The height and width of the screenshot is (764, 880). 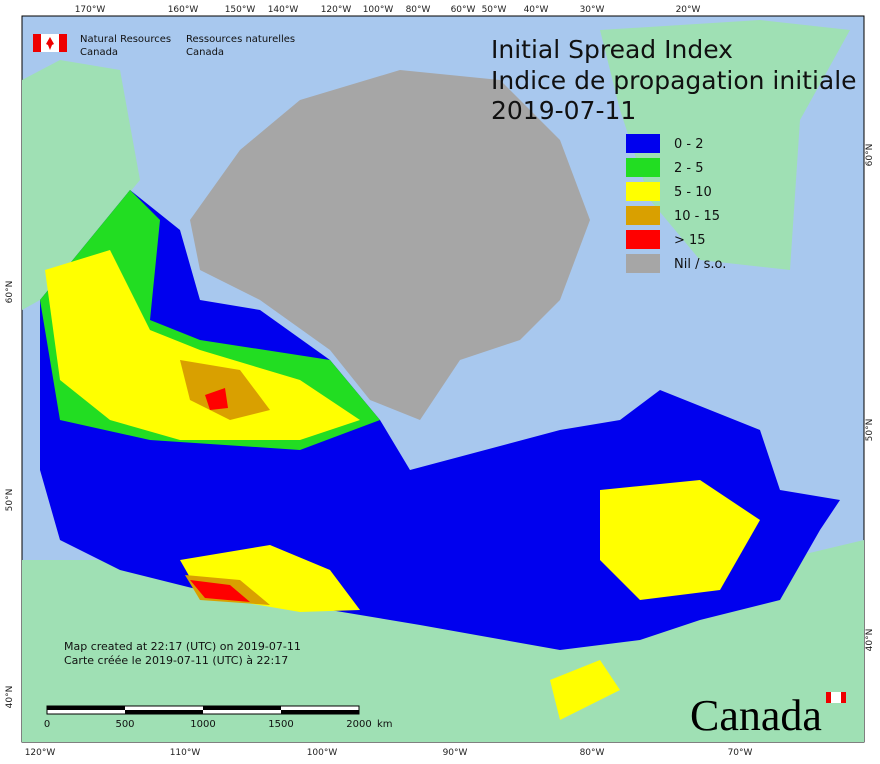 What do you see at coordinates (124, 724) in the screenshot?
I see `scale-label: 500` at bounding box center [124, 724].